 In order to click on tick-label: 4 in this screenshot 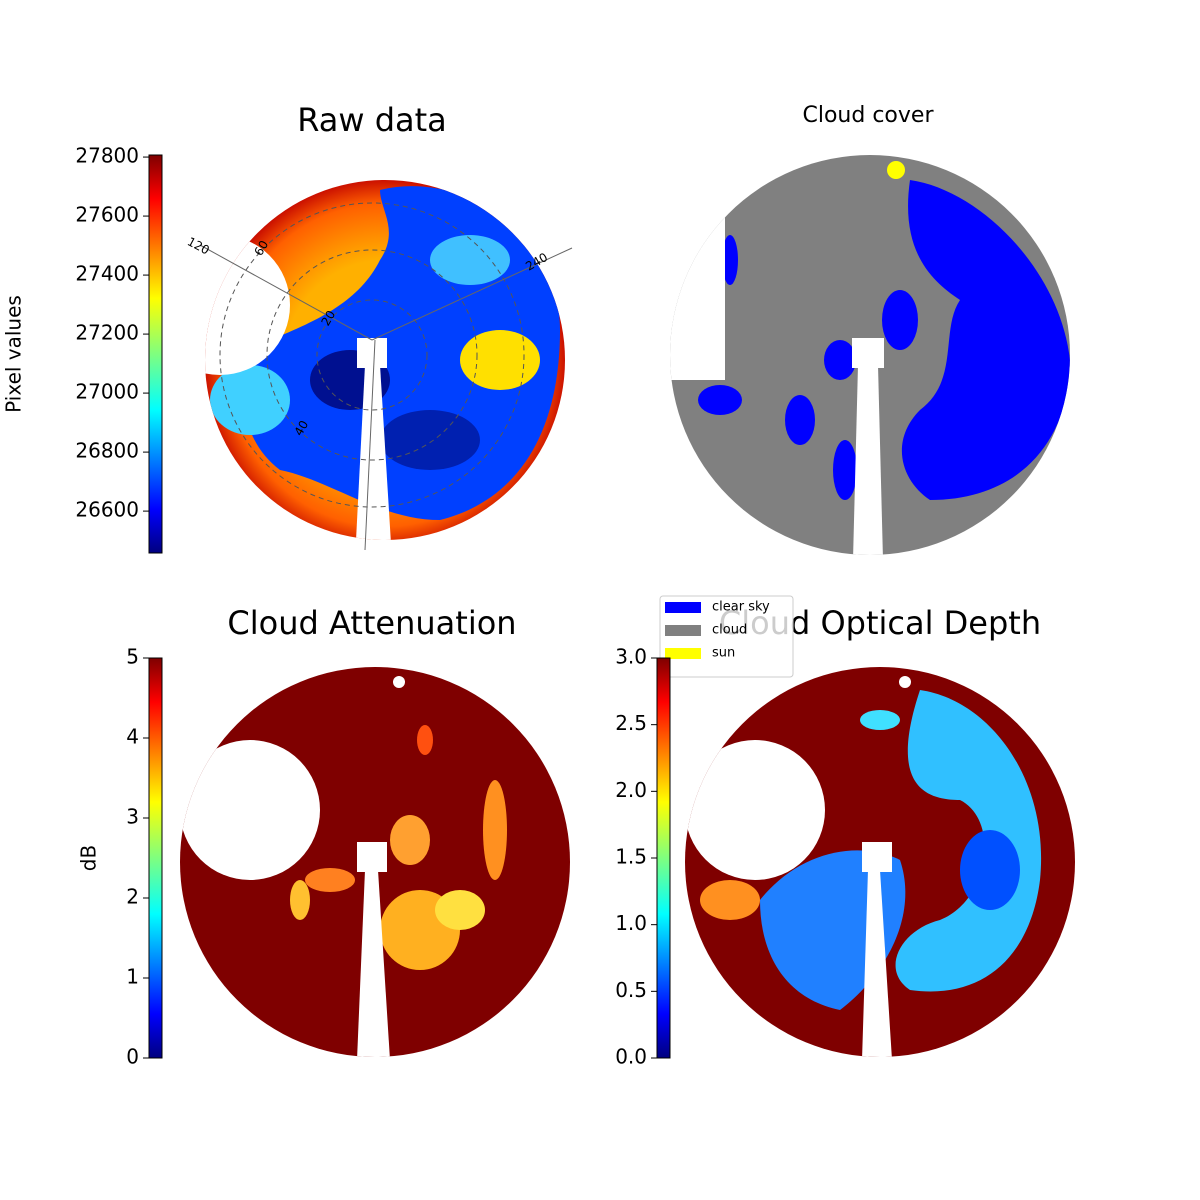, I will do `click(132, 737)`.